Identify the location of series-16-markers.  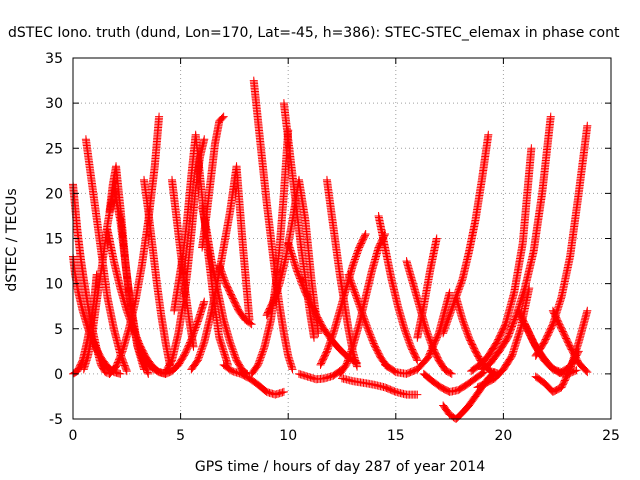
(213, 182).